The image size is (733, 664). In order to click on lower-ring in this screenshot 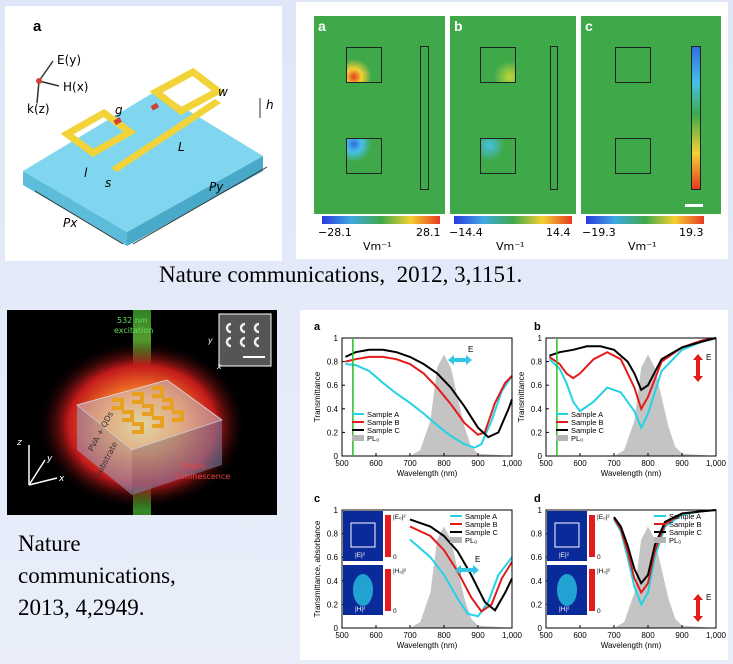, I will do `click(98, 133)`.